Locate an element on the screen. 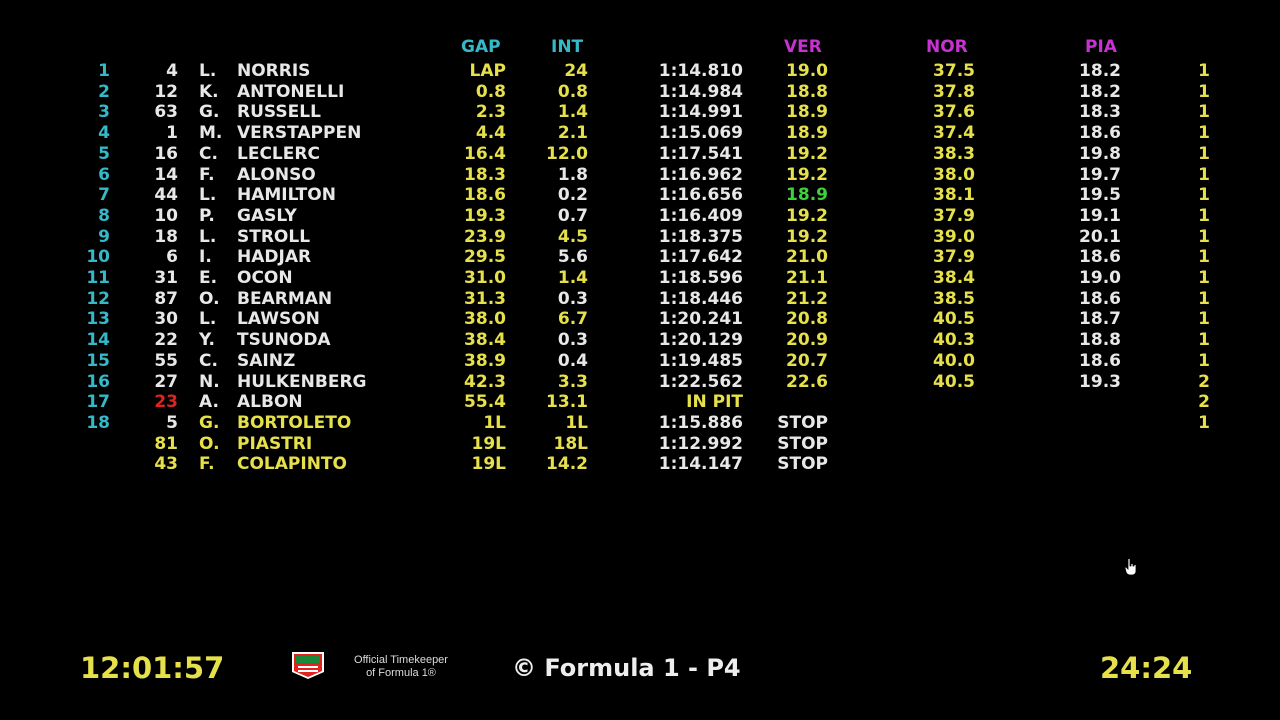 This screenshot has height=720, width=1280. cell-init: I. is located at coordinates (205, 257).